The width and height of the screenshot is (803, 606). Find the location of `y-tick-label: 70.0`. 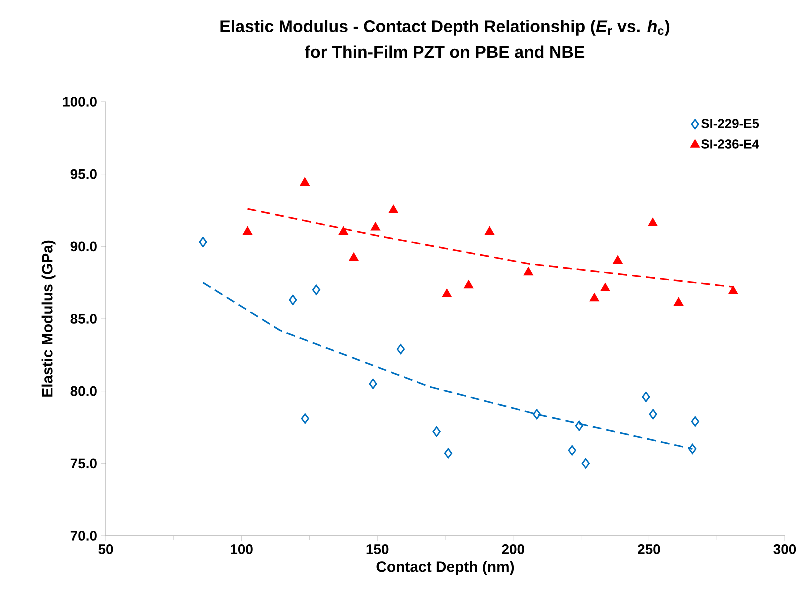

y-tick-label: 70.0 is located at coordinates (83, 536).